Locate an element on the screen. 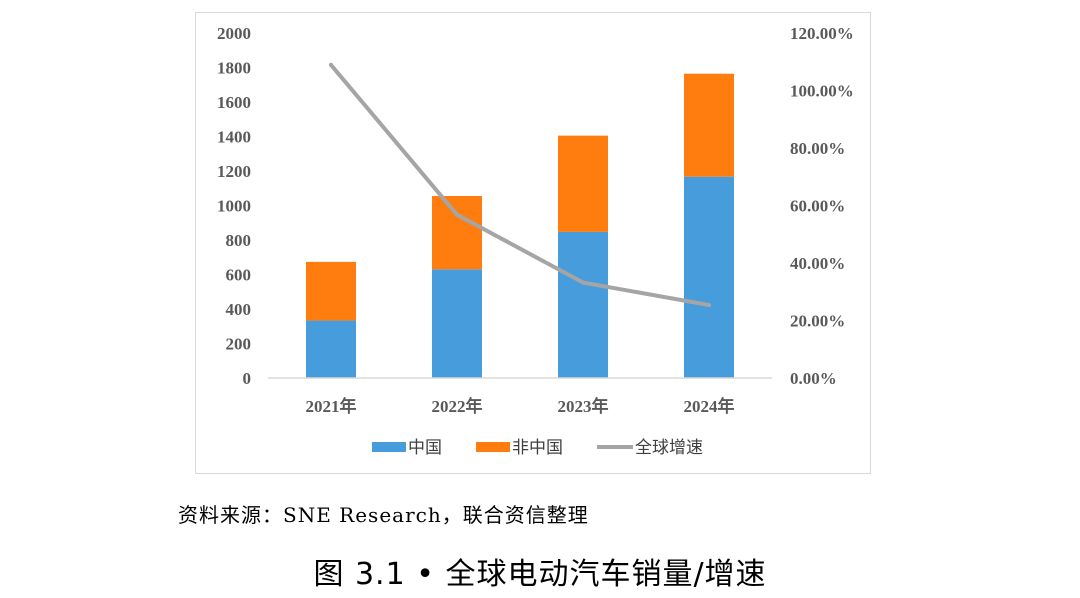  y-left-tick-label: 400 is located at coordinates (239, 309).